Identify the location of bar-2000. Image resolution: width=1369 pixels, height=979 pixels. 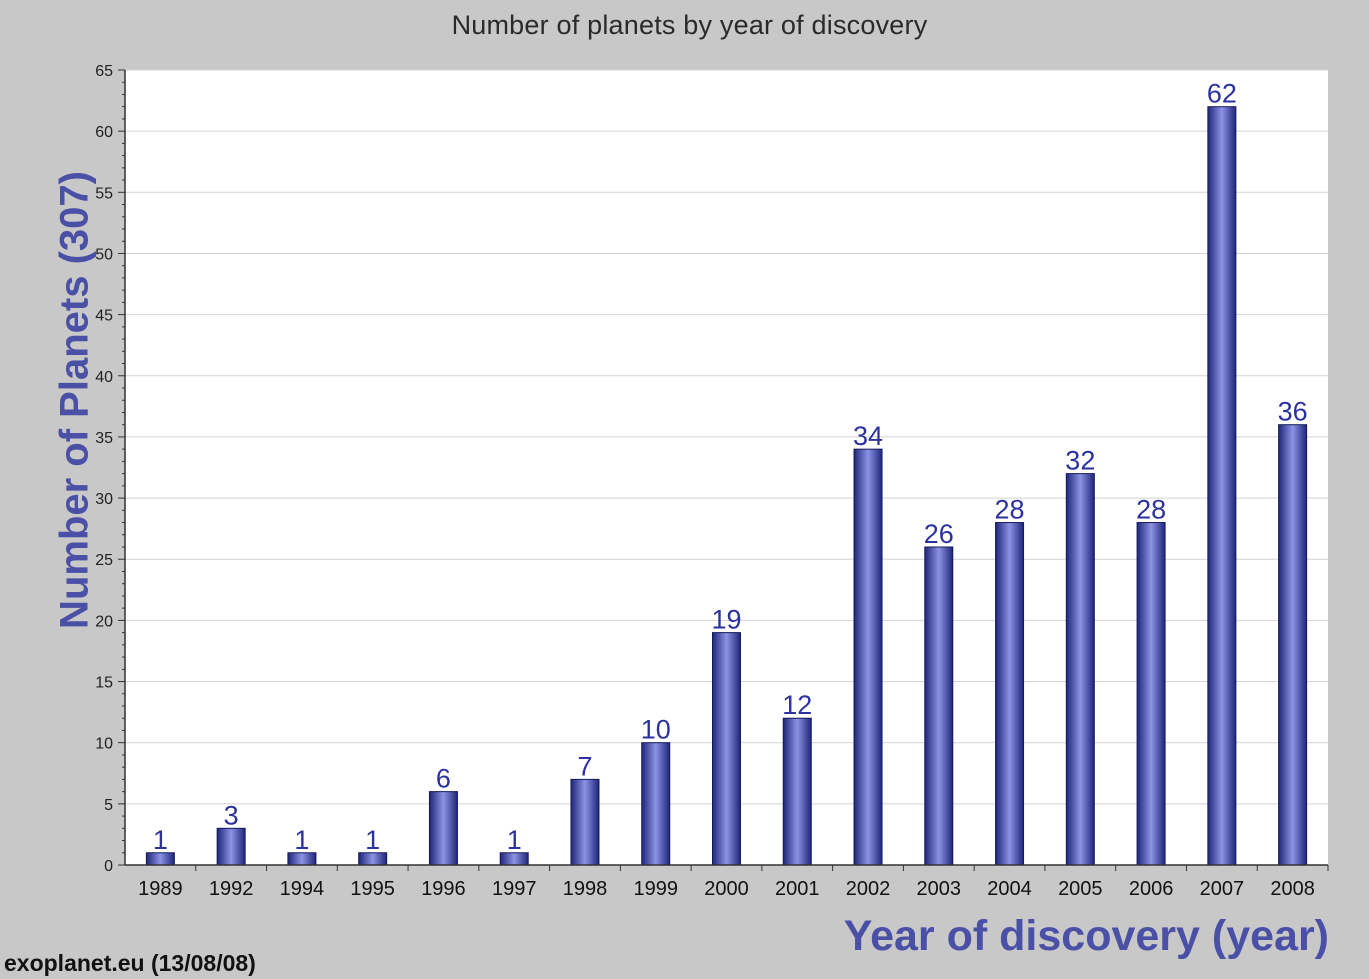
(726, 749).